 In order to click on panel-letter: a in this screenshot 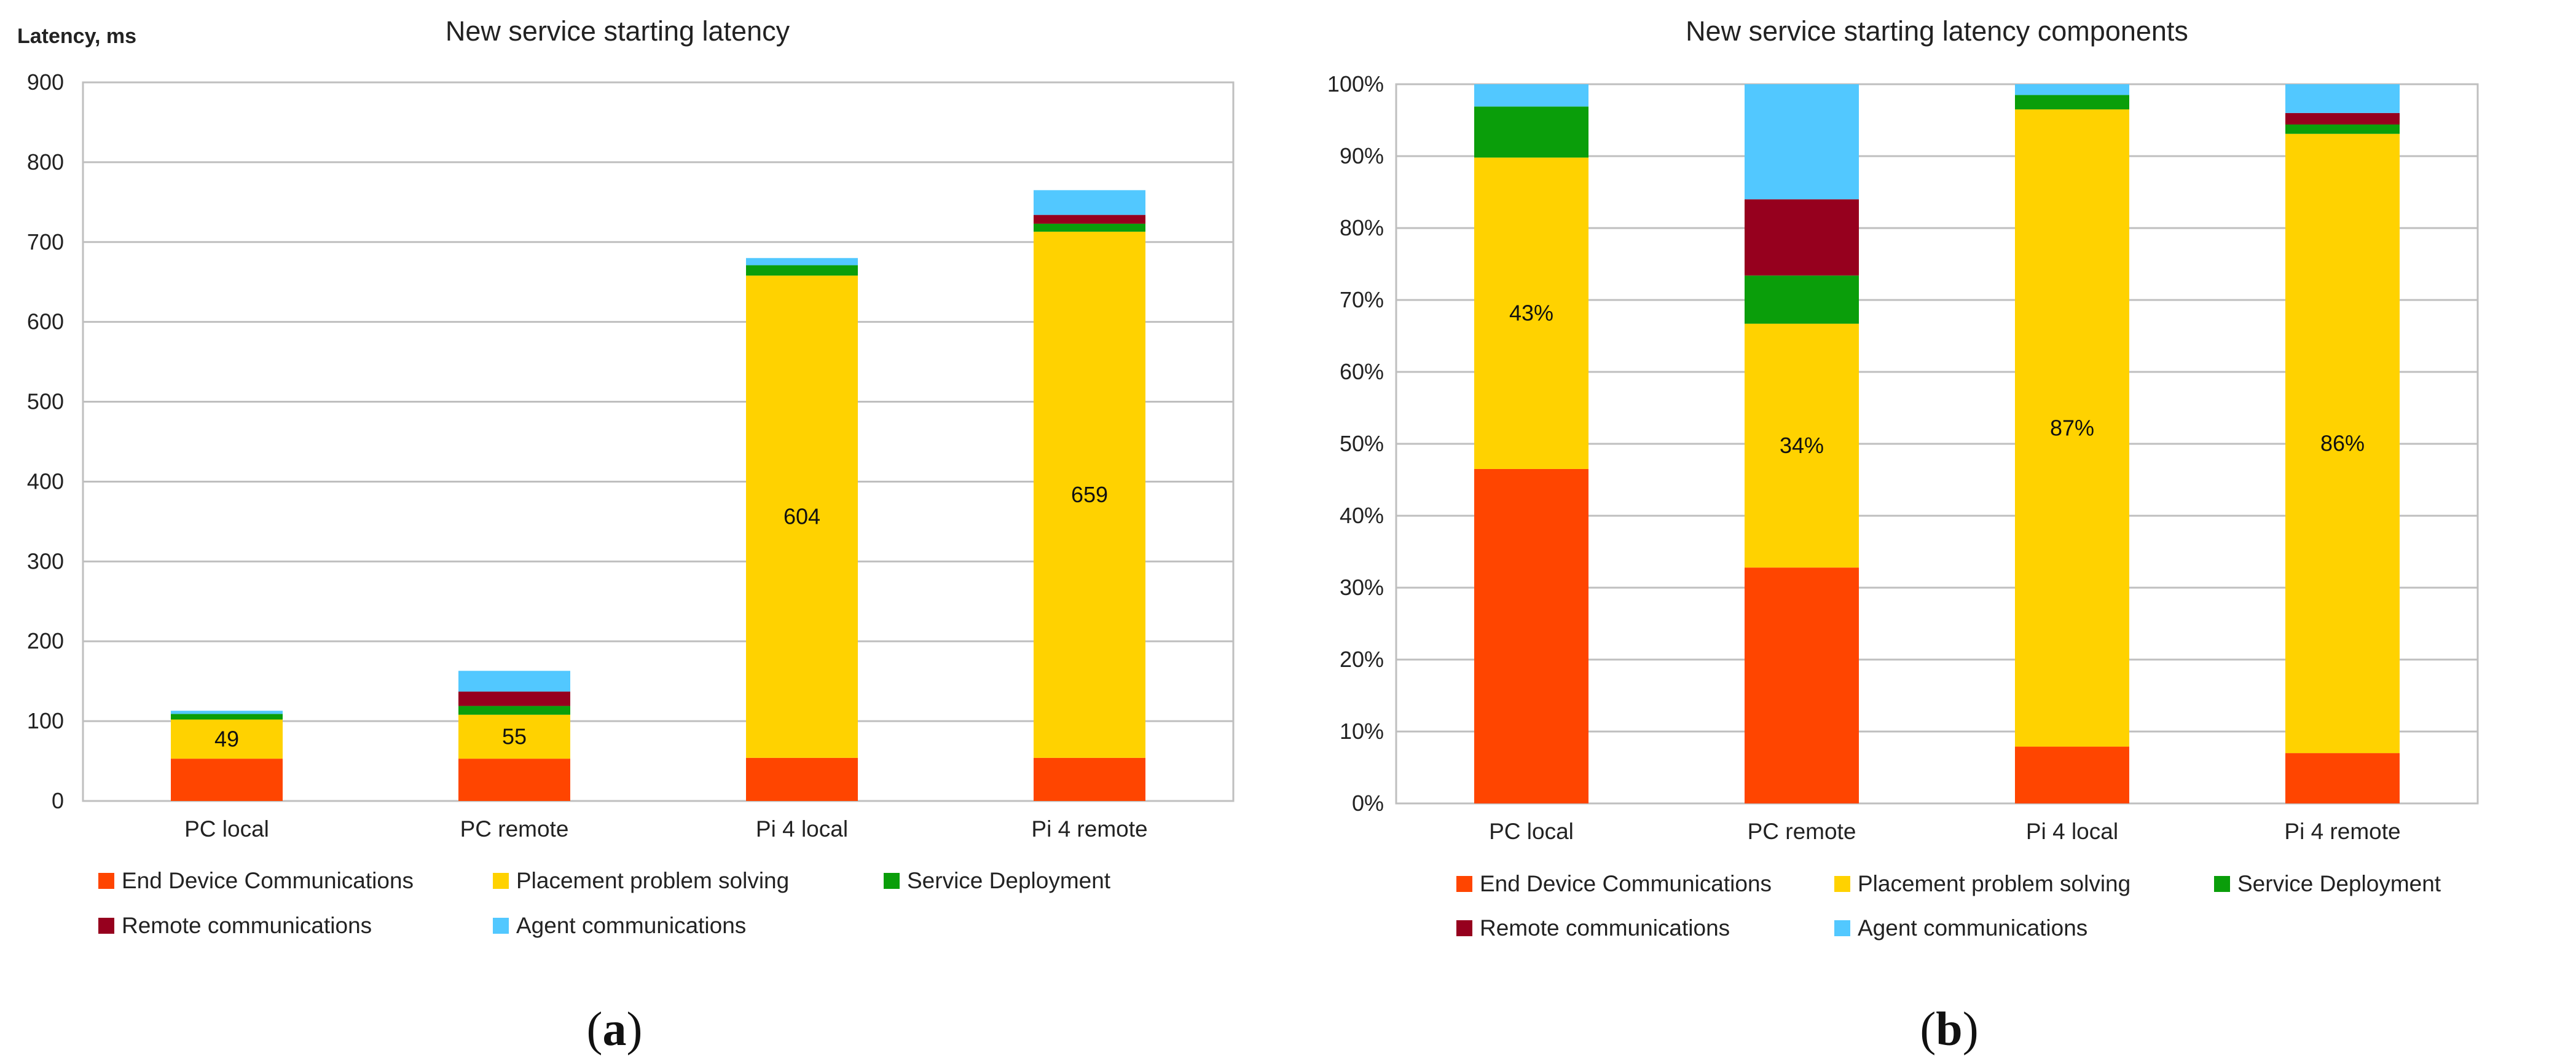, I will do `click(615, 1028)`.